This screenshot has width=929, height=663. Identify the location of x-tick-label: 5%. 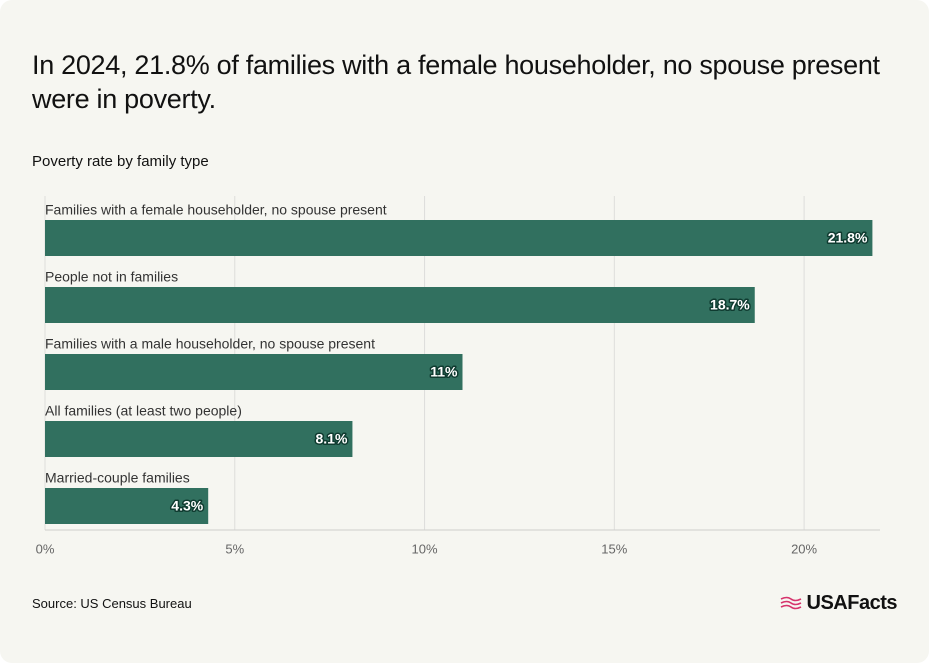
(234, 548).